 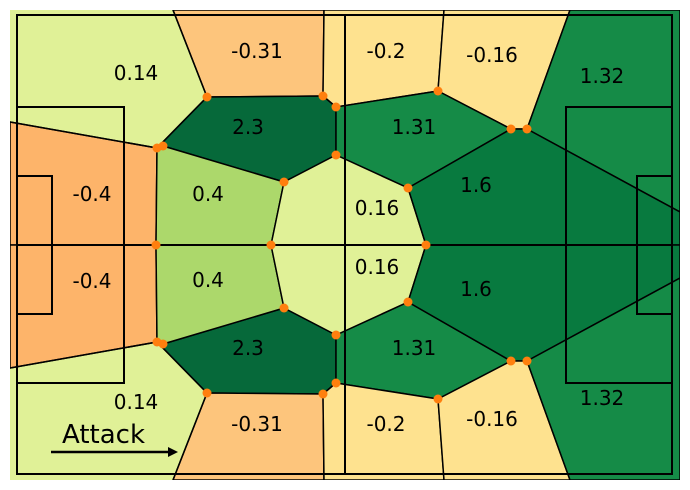 I want to click on zone-top-right-wing, so click(x=603, y=111).